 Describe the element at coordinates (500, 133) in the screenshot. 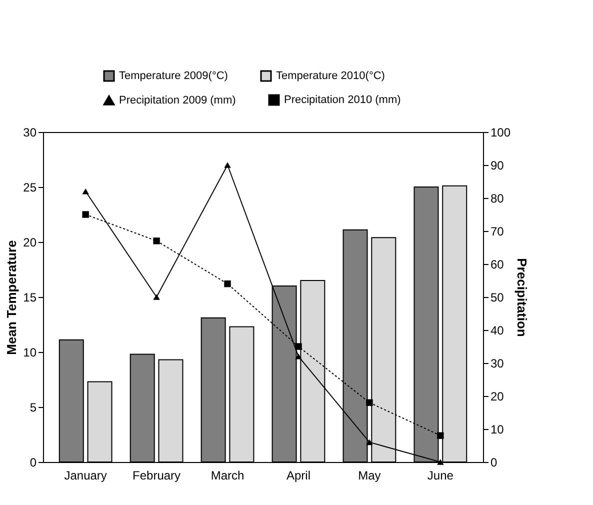

I see `y2-tick-label: 100` at that location.